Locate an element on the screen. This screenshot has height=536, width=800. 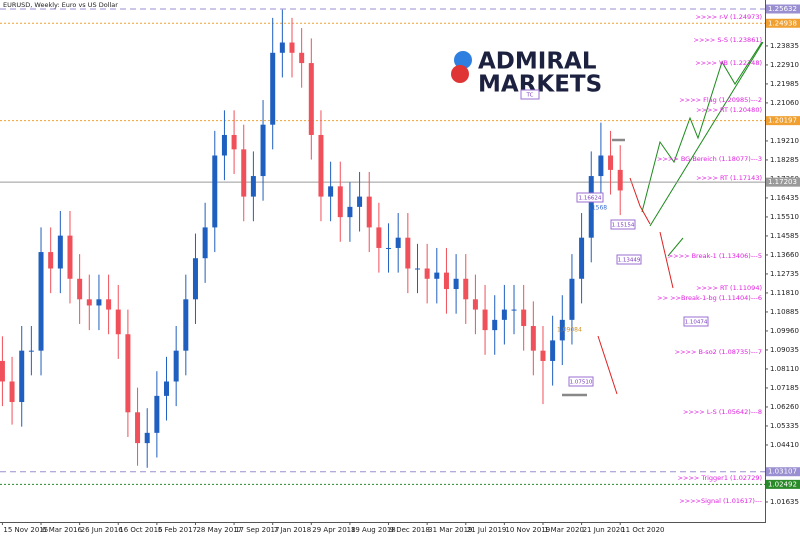
x-tick-label: 19 Aug 2018 is located at coordinates (373, 530).